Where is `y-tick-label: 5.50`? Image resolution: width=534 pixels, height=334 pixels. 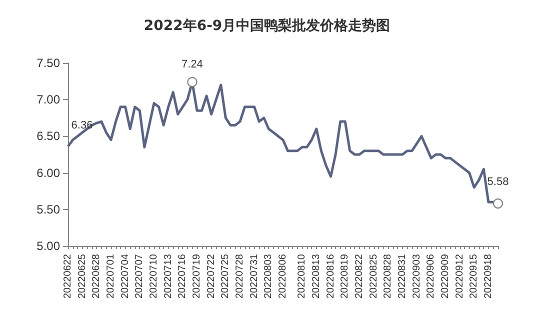 y-tick-label: 5.50 is located at coordinates (48, 209).